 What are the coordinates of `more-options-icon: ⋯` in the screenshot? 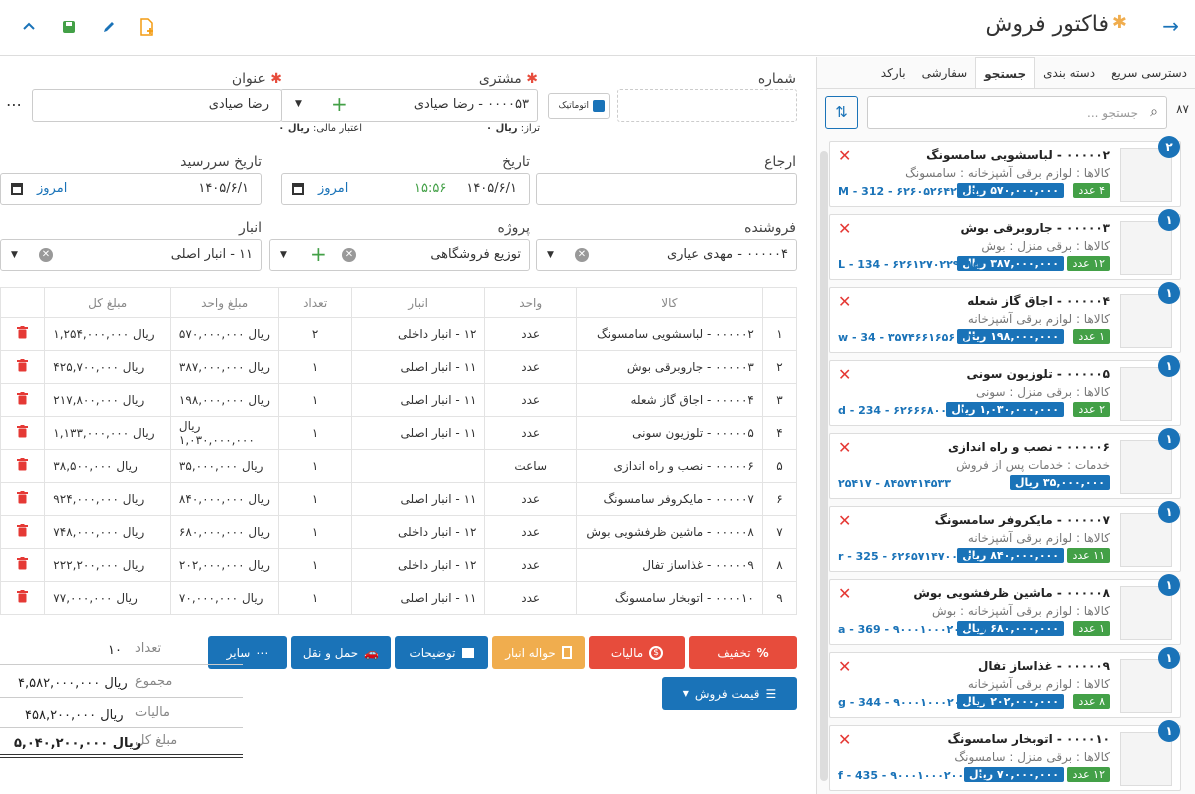 It's located at (14, 104).